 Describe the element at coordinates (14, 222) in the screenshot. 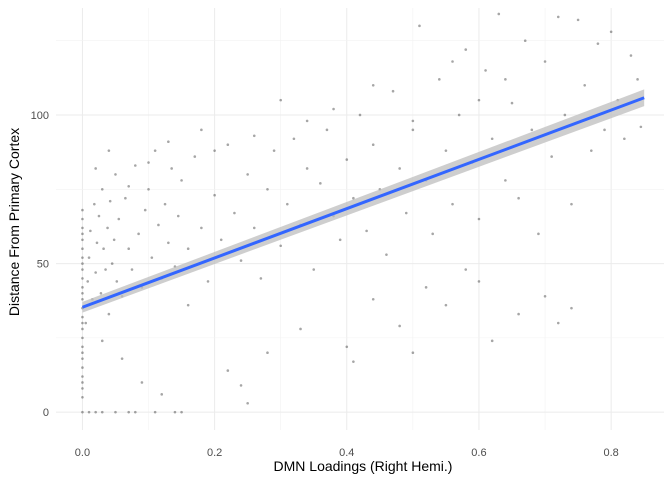

I see `y-axis-title: Distance From Primary Cortex` at that location.